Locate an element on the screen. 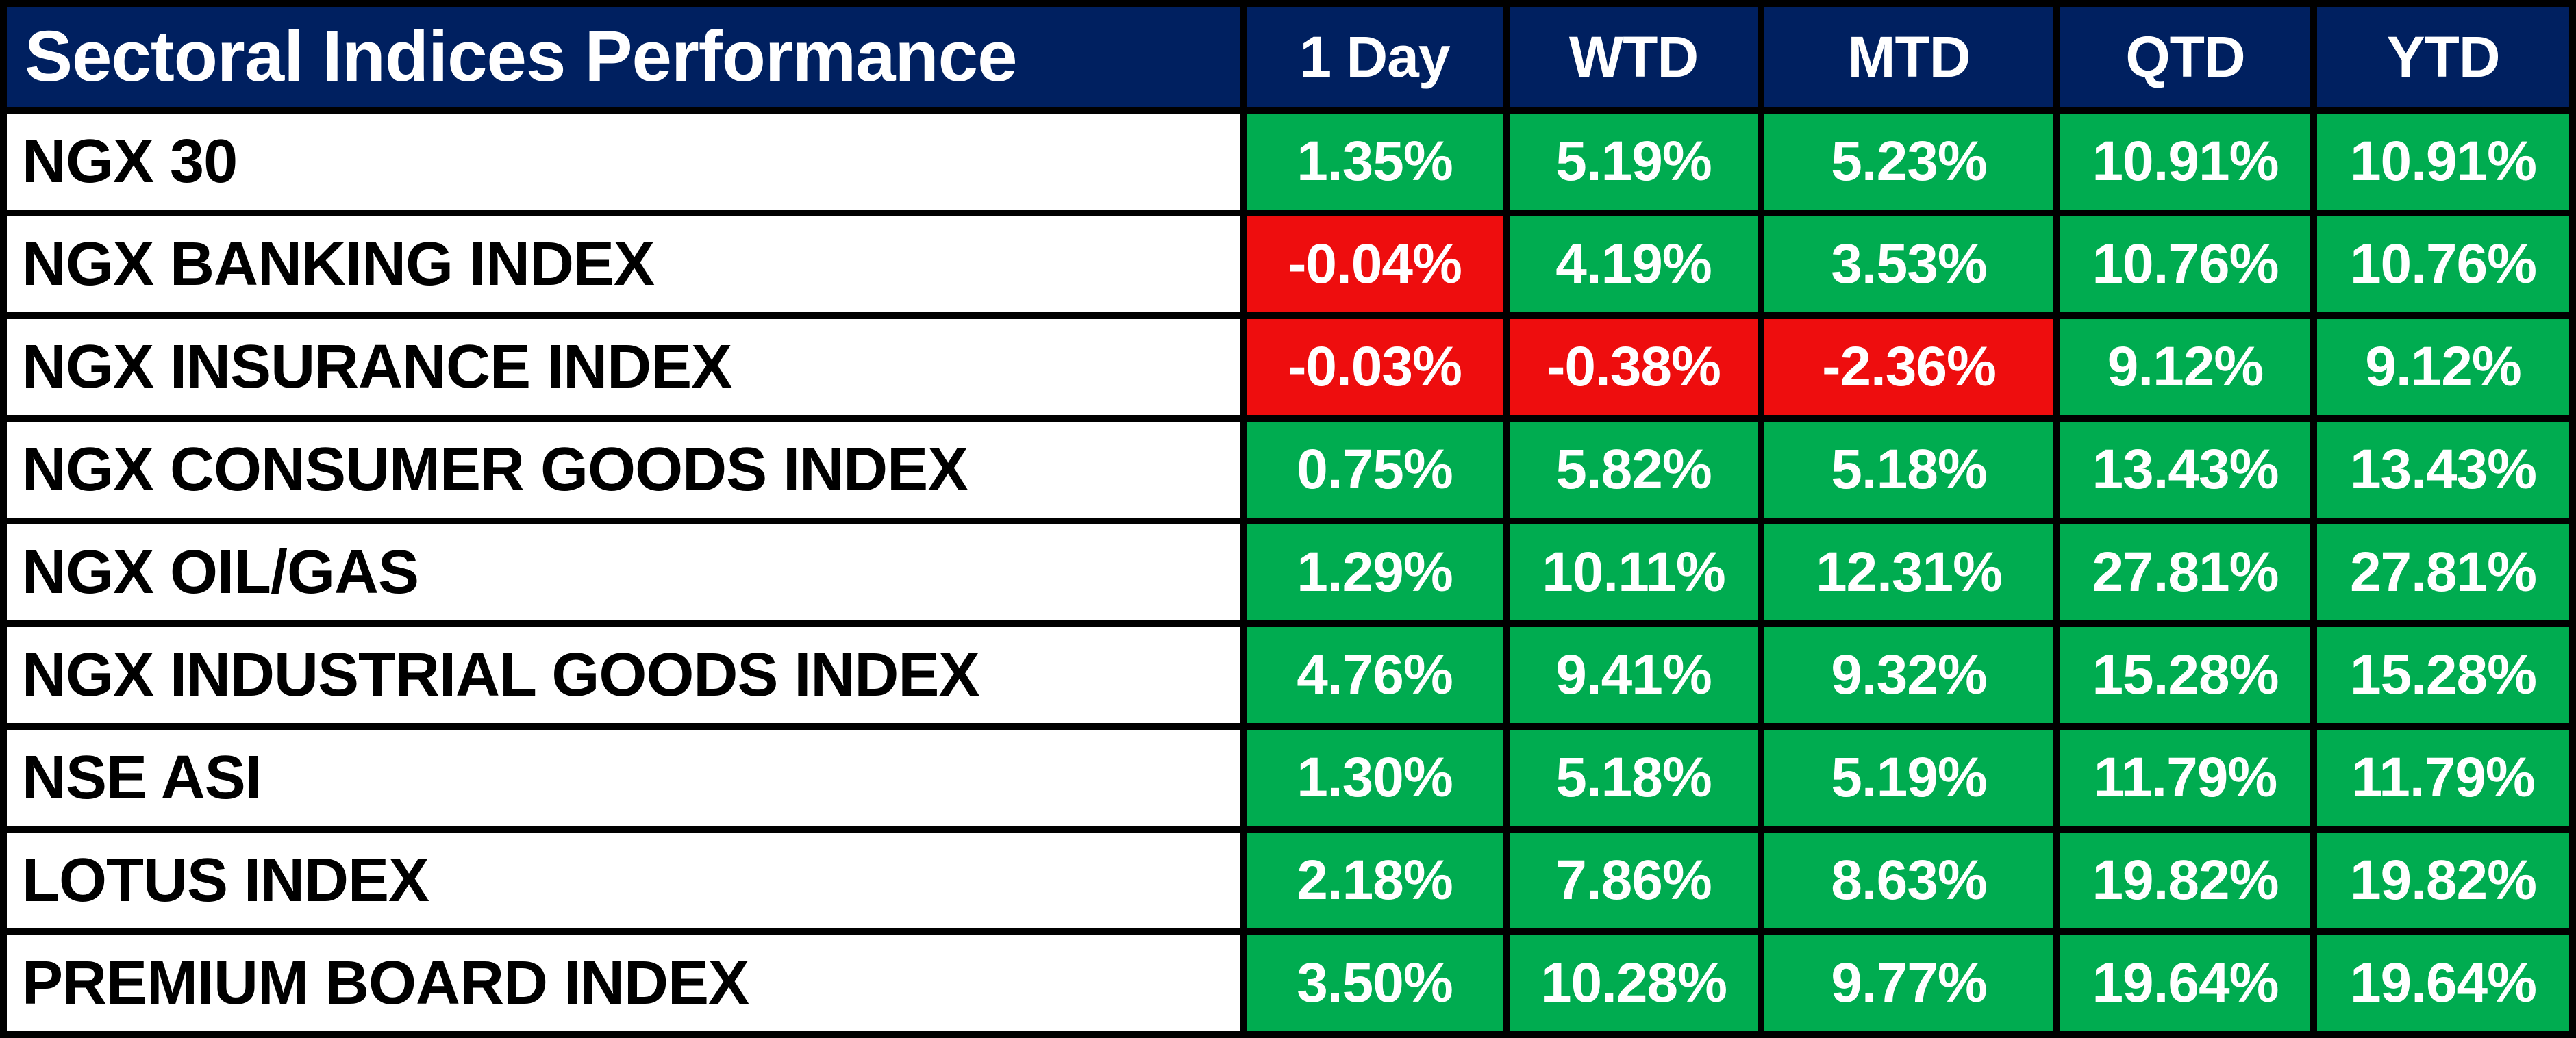 Image resolution: width=2576 pixels, height=1038 pixels. column-header-mtd: MTD is located at coordinates (1908, 57).